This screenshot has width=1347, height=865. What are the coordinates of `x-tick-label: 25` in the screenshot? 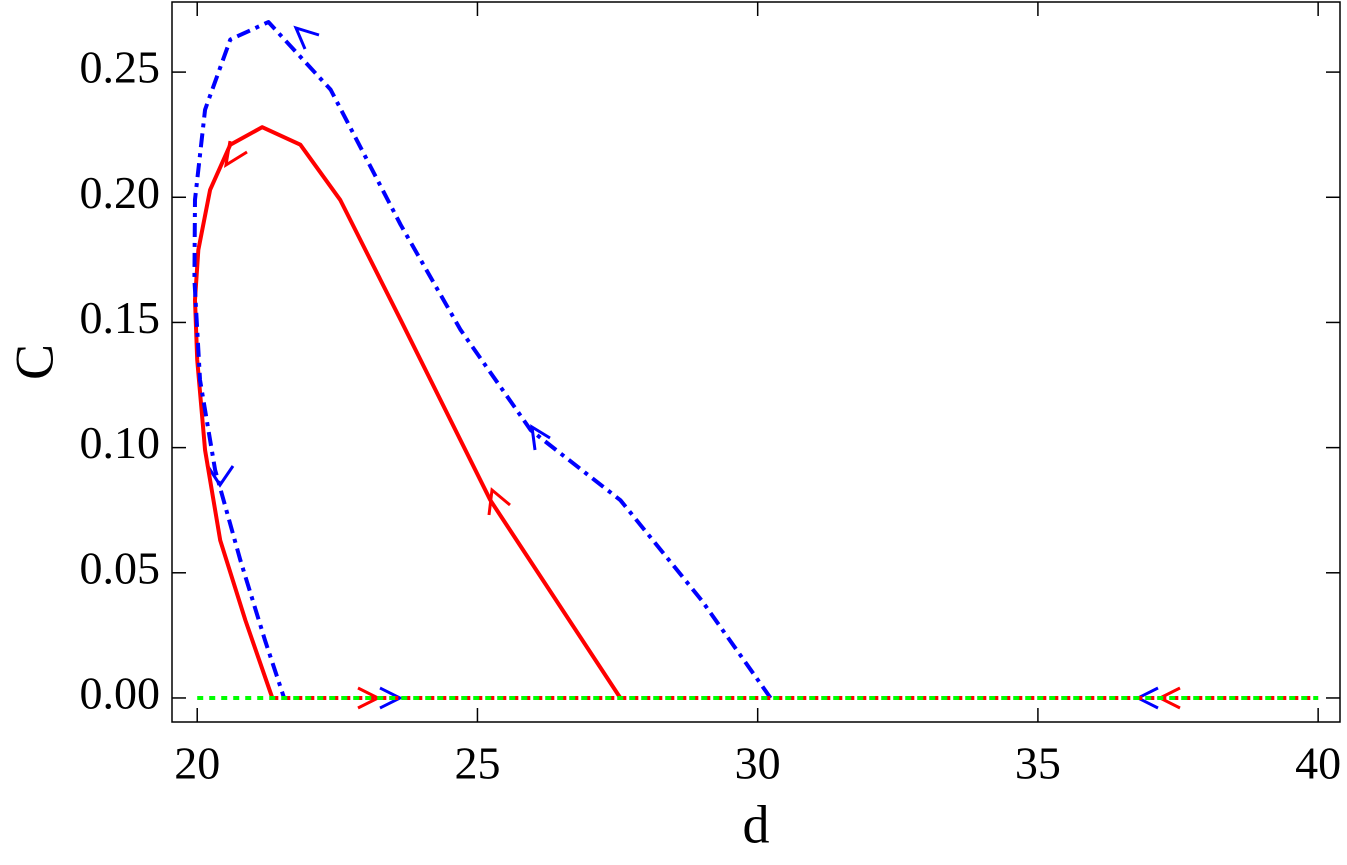 It's located at (477, 763).